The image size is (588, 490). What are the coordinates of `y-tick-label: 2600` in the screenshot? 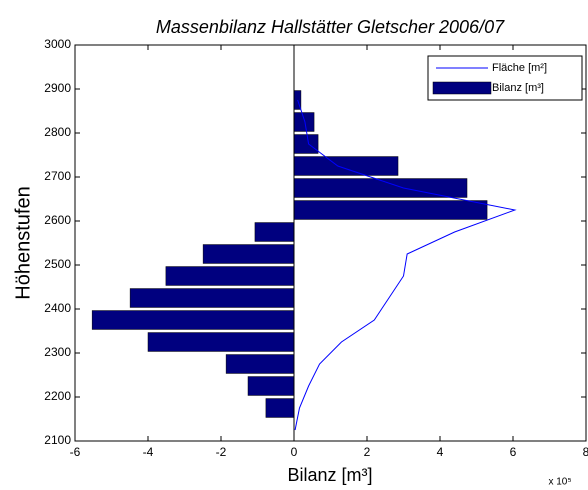 It's located at (57, 220).